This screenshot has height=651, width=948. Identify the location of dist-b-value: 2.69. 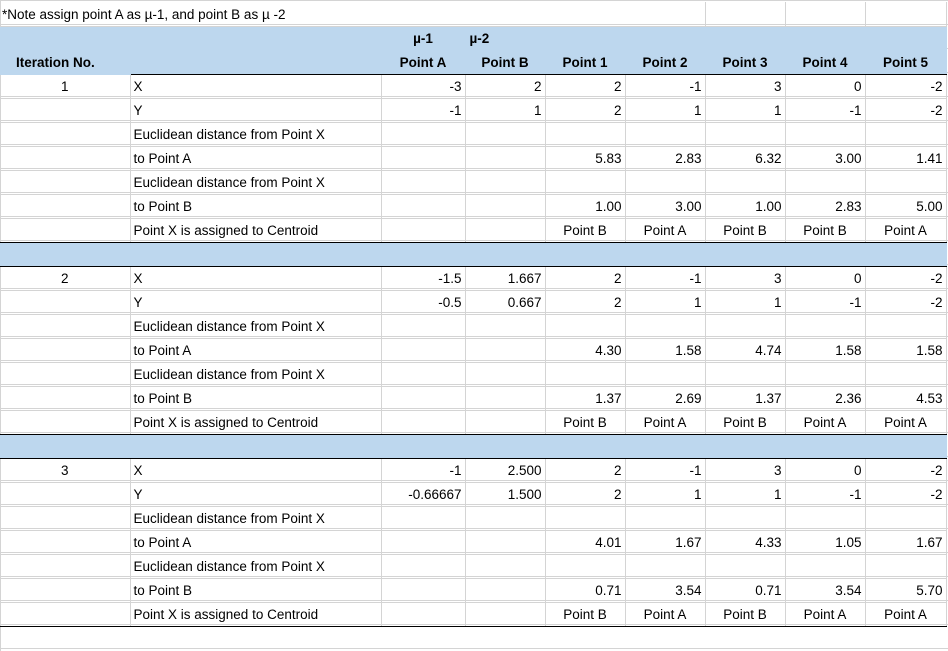
(665, 398).